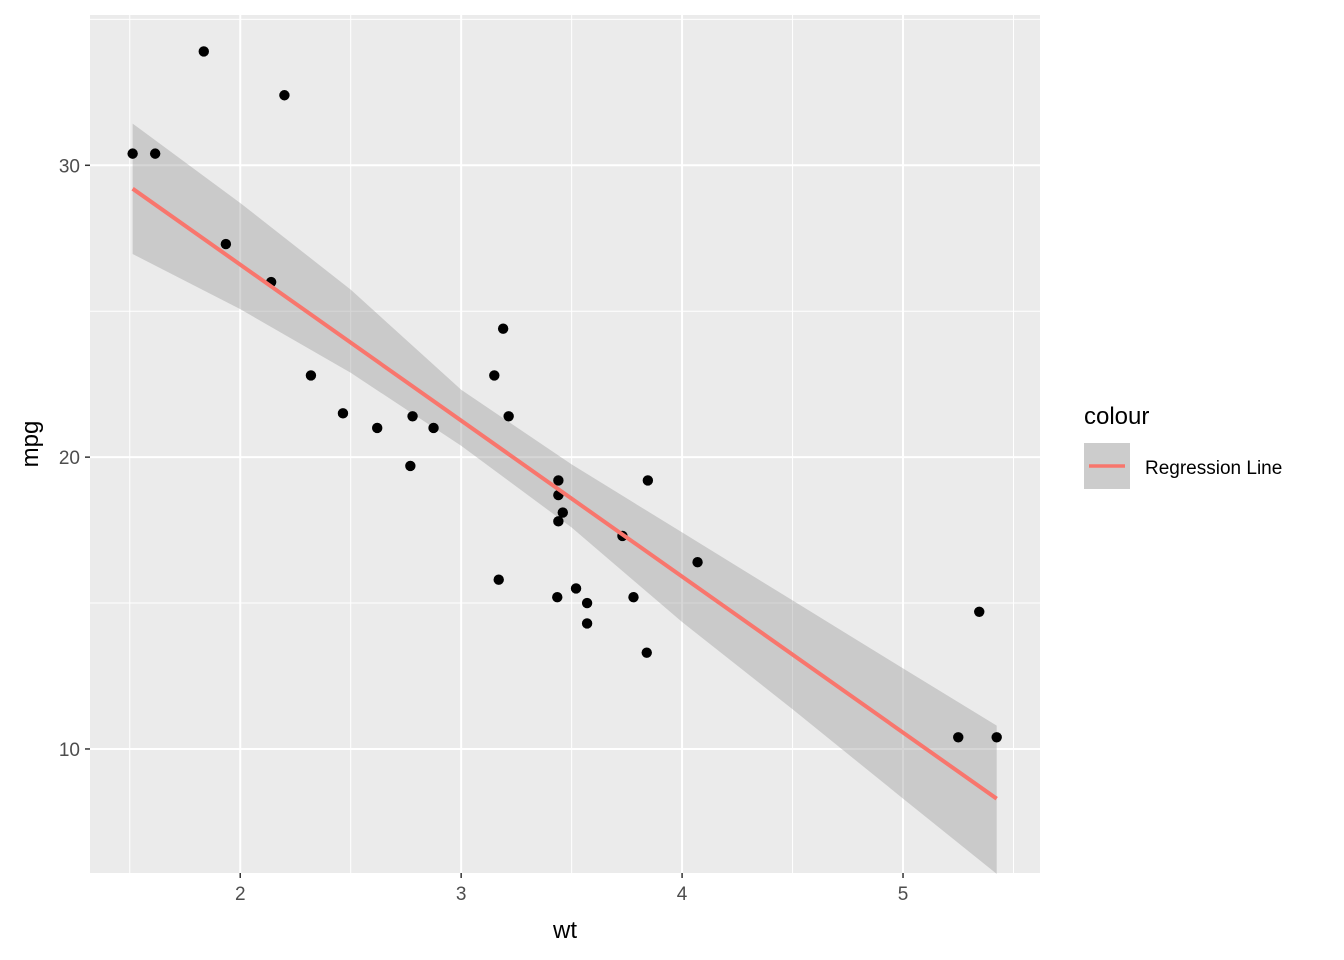 The image size is (1344, 960). Describe the element at coordinates (69, 458) in the screenshot. I see `y-tick-label: 20` at that location.